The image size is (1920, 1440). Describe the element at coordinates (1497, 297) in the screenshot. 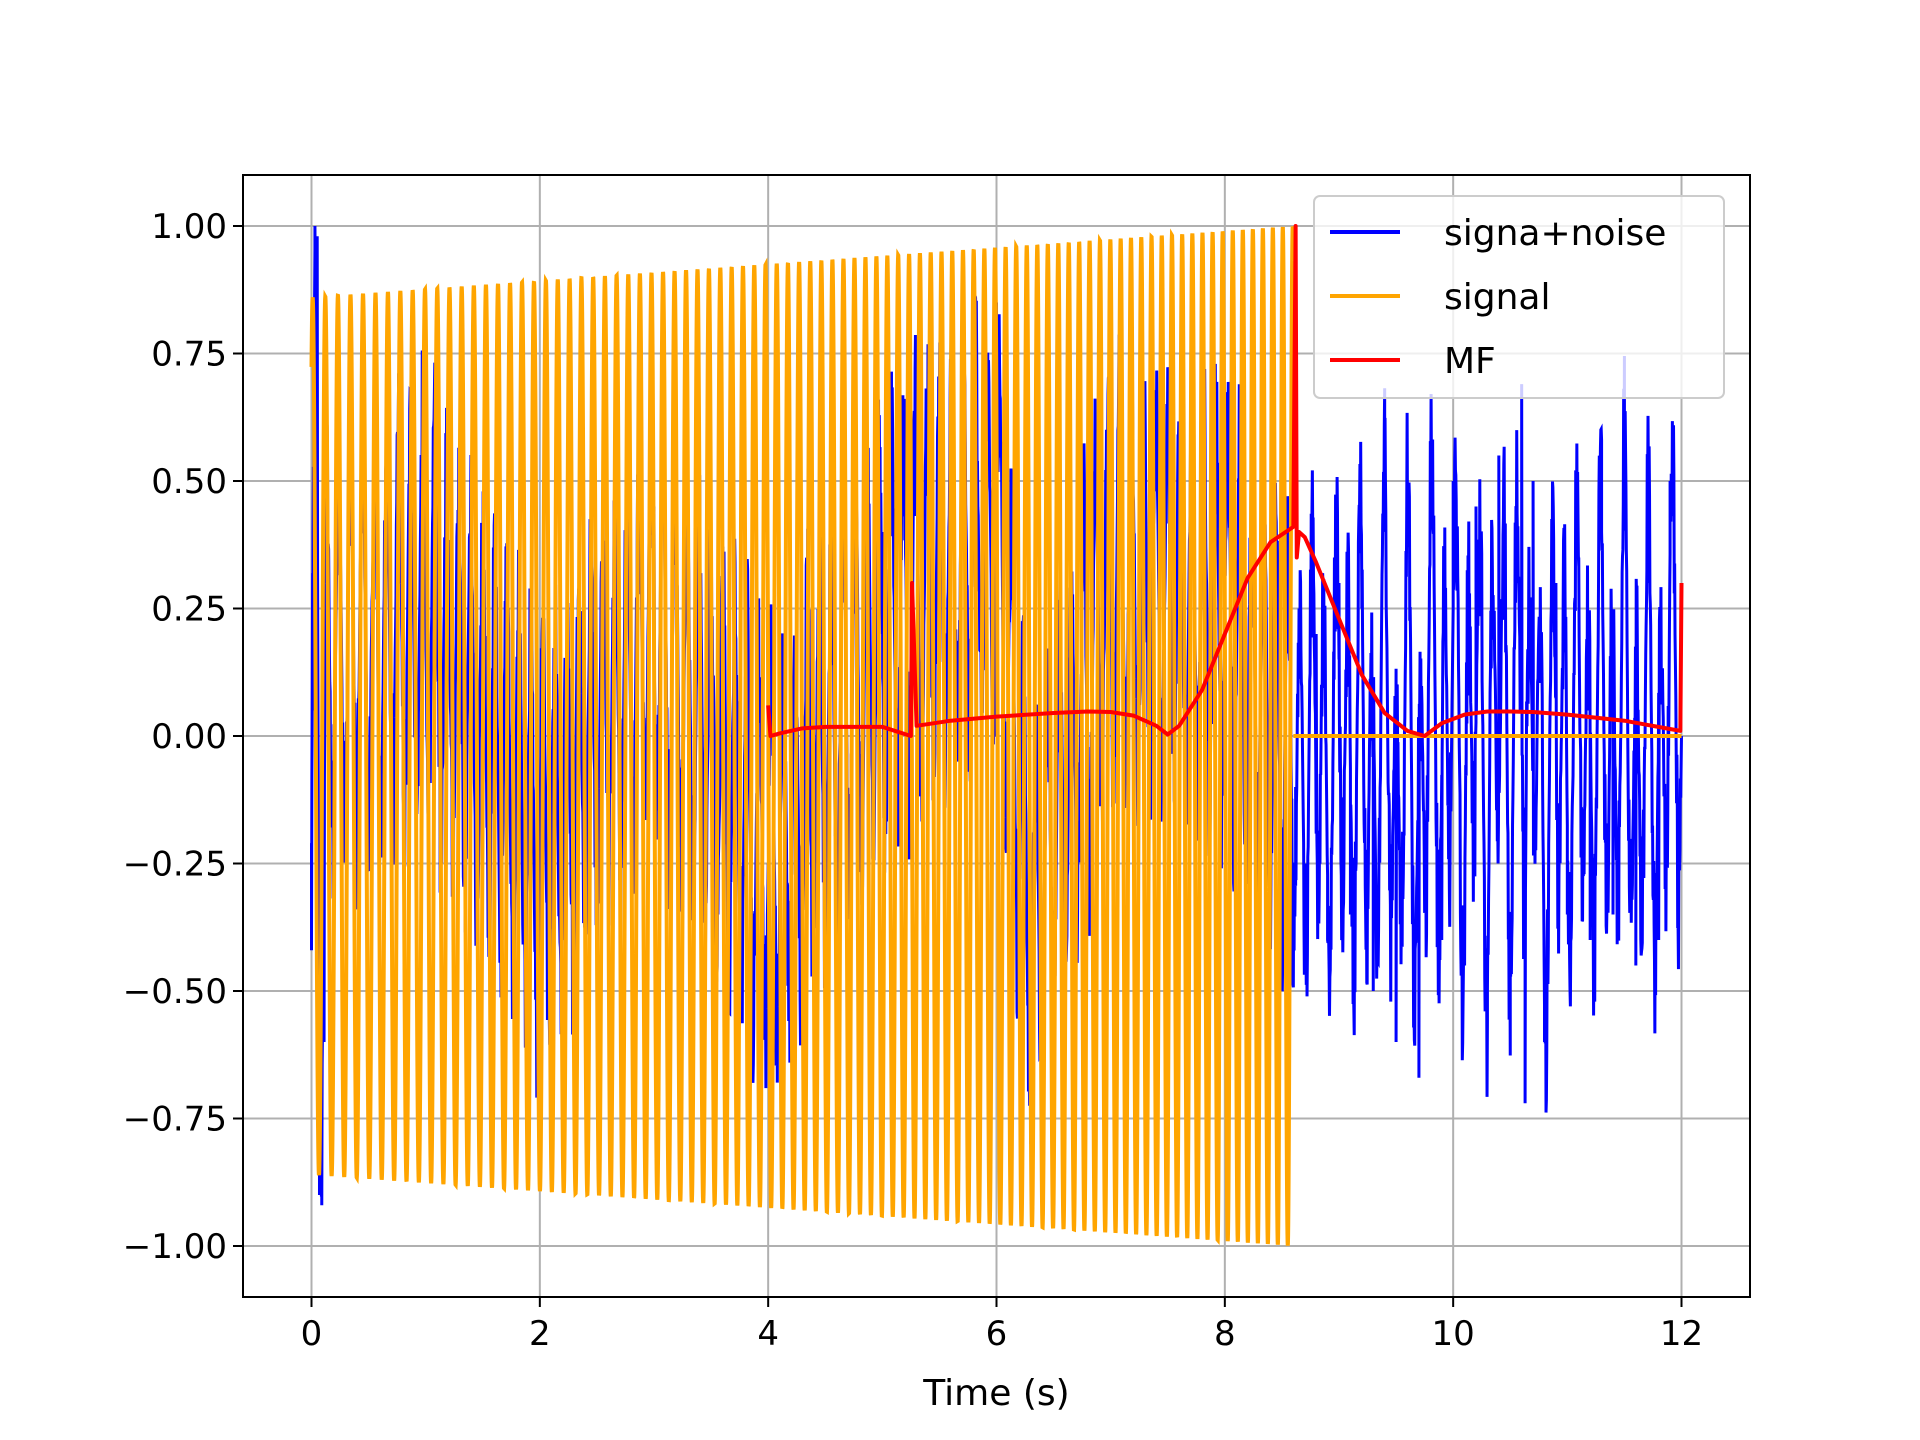

I see `legend-label: signal` at that location.